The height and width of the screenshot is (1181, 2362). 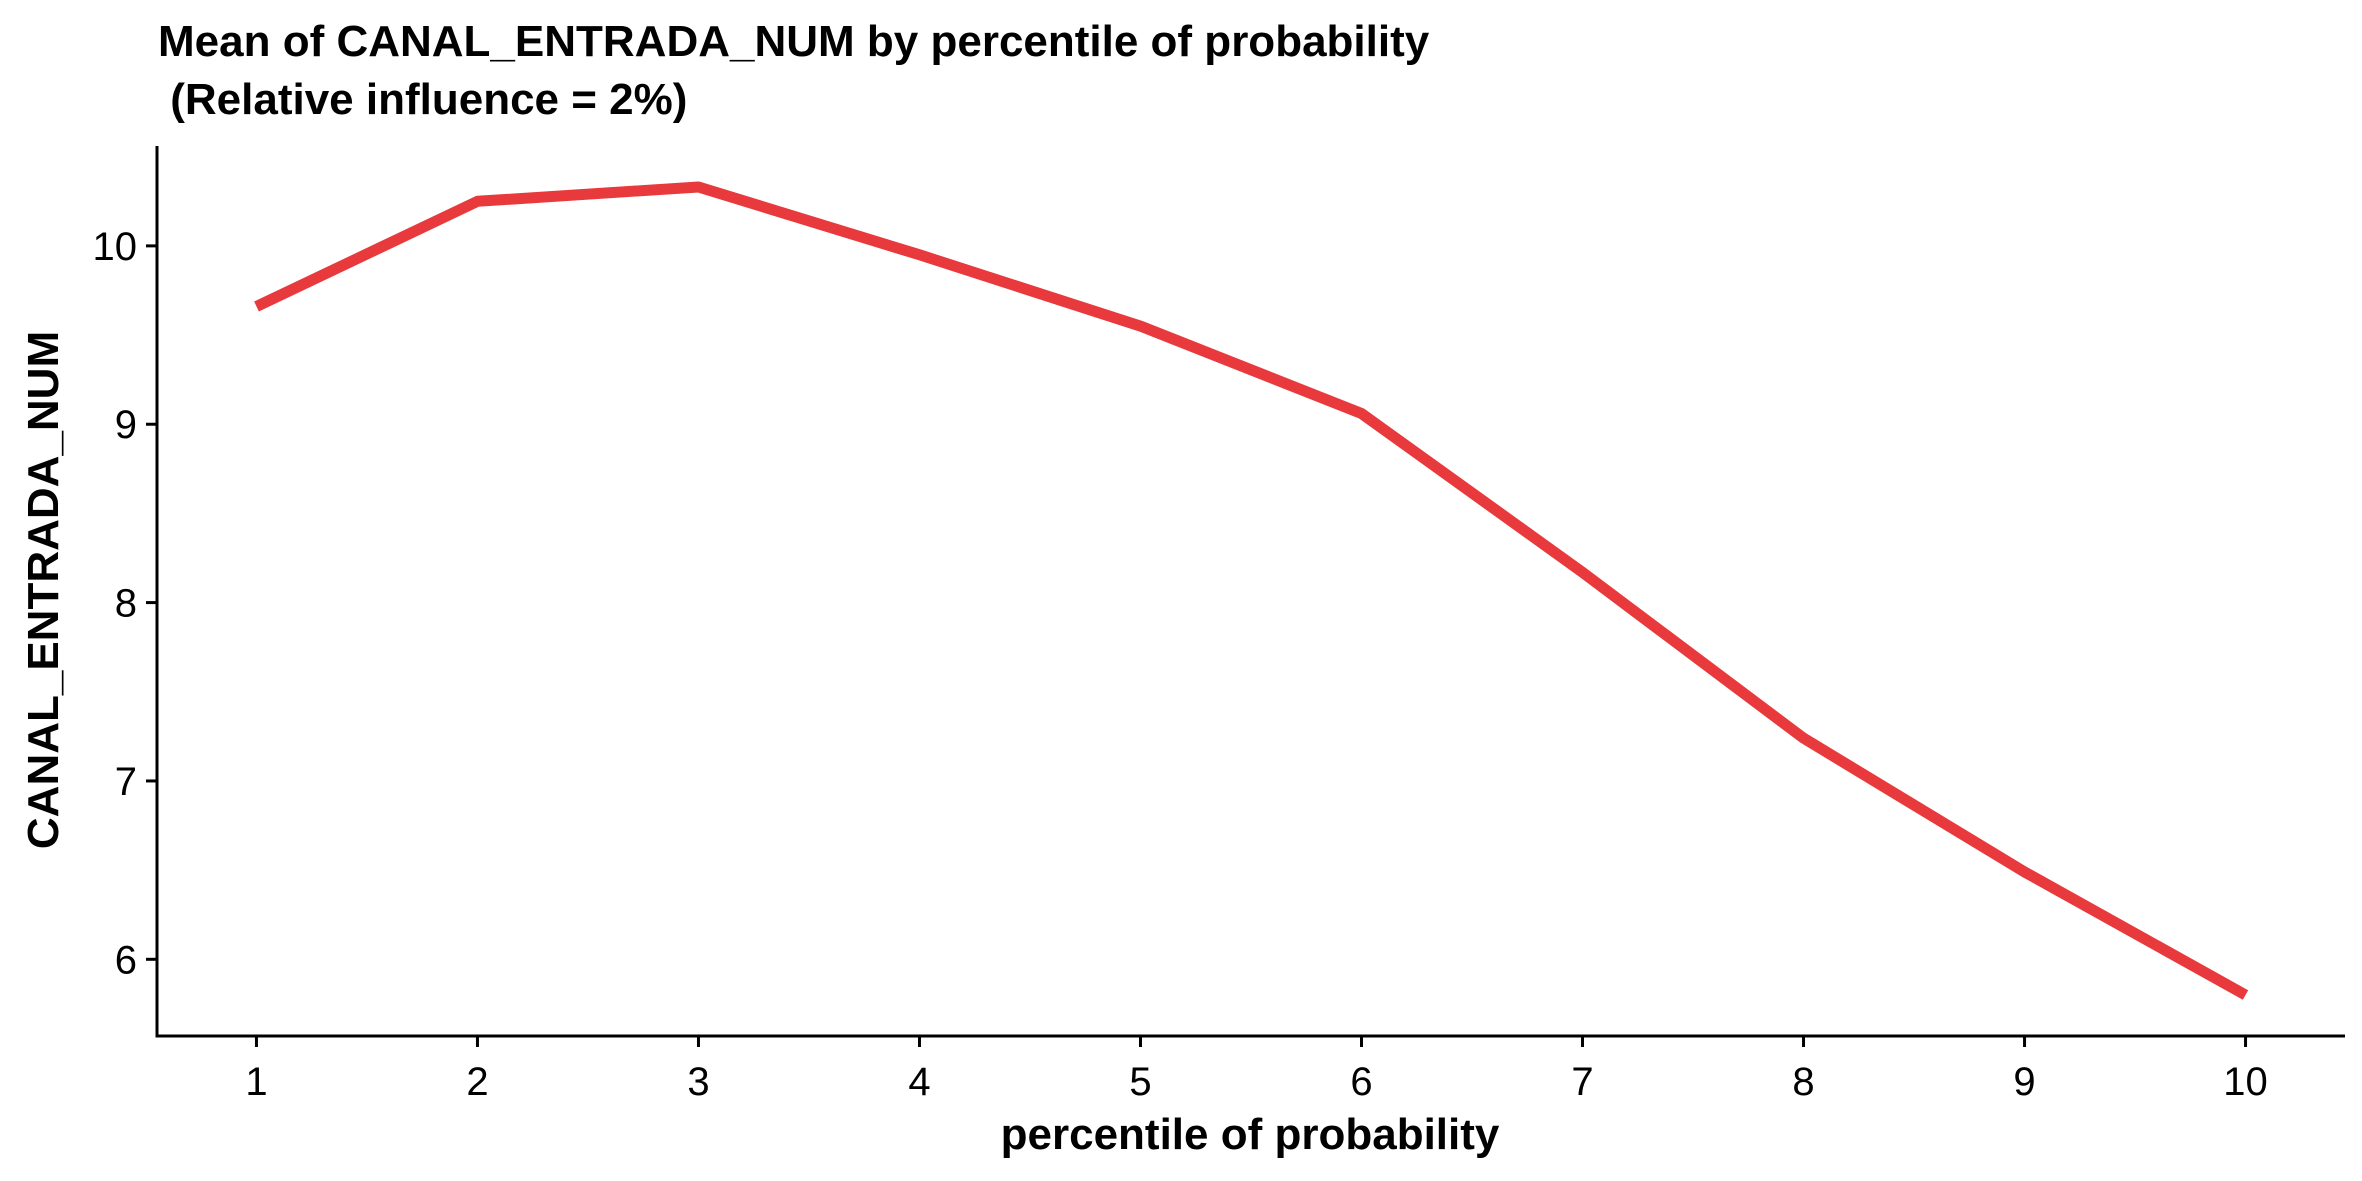 I want to click on x-ticks: 1 2 3 4 5 6 7 8 9 10, so click(x=1256, y=1070).